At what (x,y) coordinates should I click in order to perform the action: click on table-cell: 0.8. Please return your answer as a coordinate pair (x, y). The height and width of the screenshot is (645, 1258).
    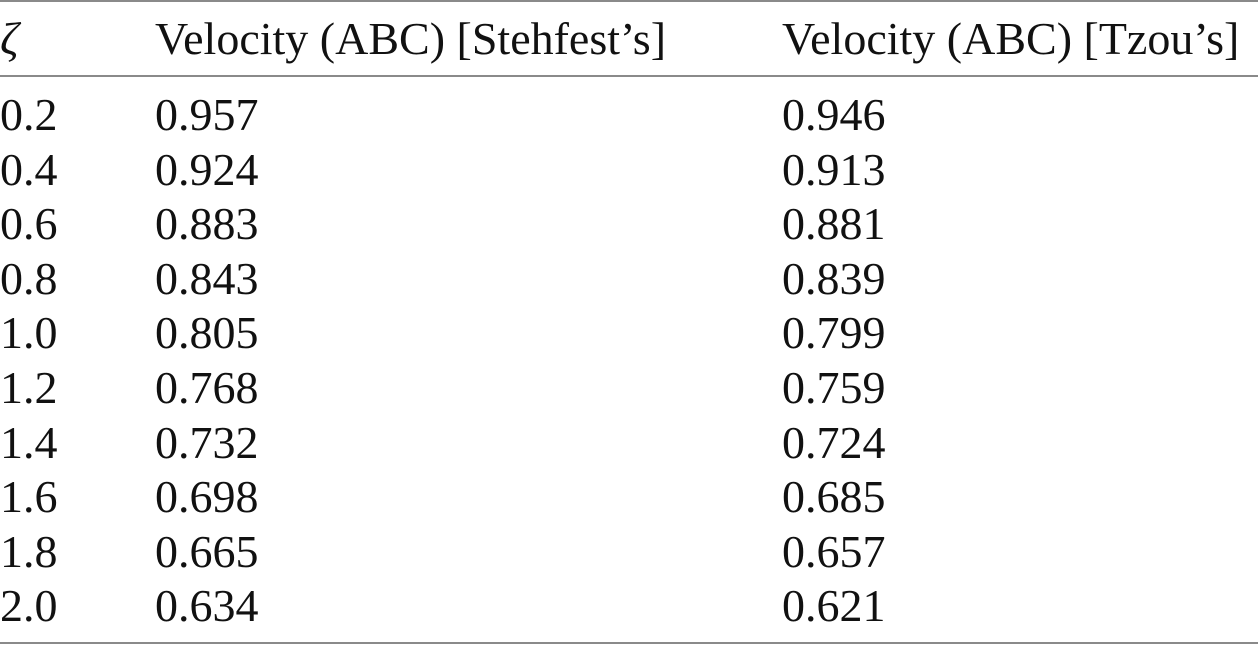
    Looking at the image, I should click on (29, 278).